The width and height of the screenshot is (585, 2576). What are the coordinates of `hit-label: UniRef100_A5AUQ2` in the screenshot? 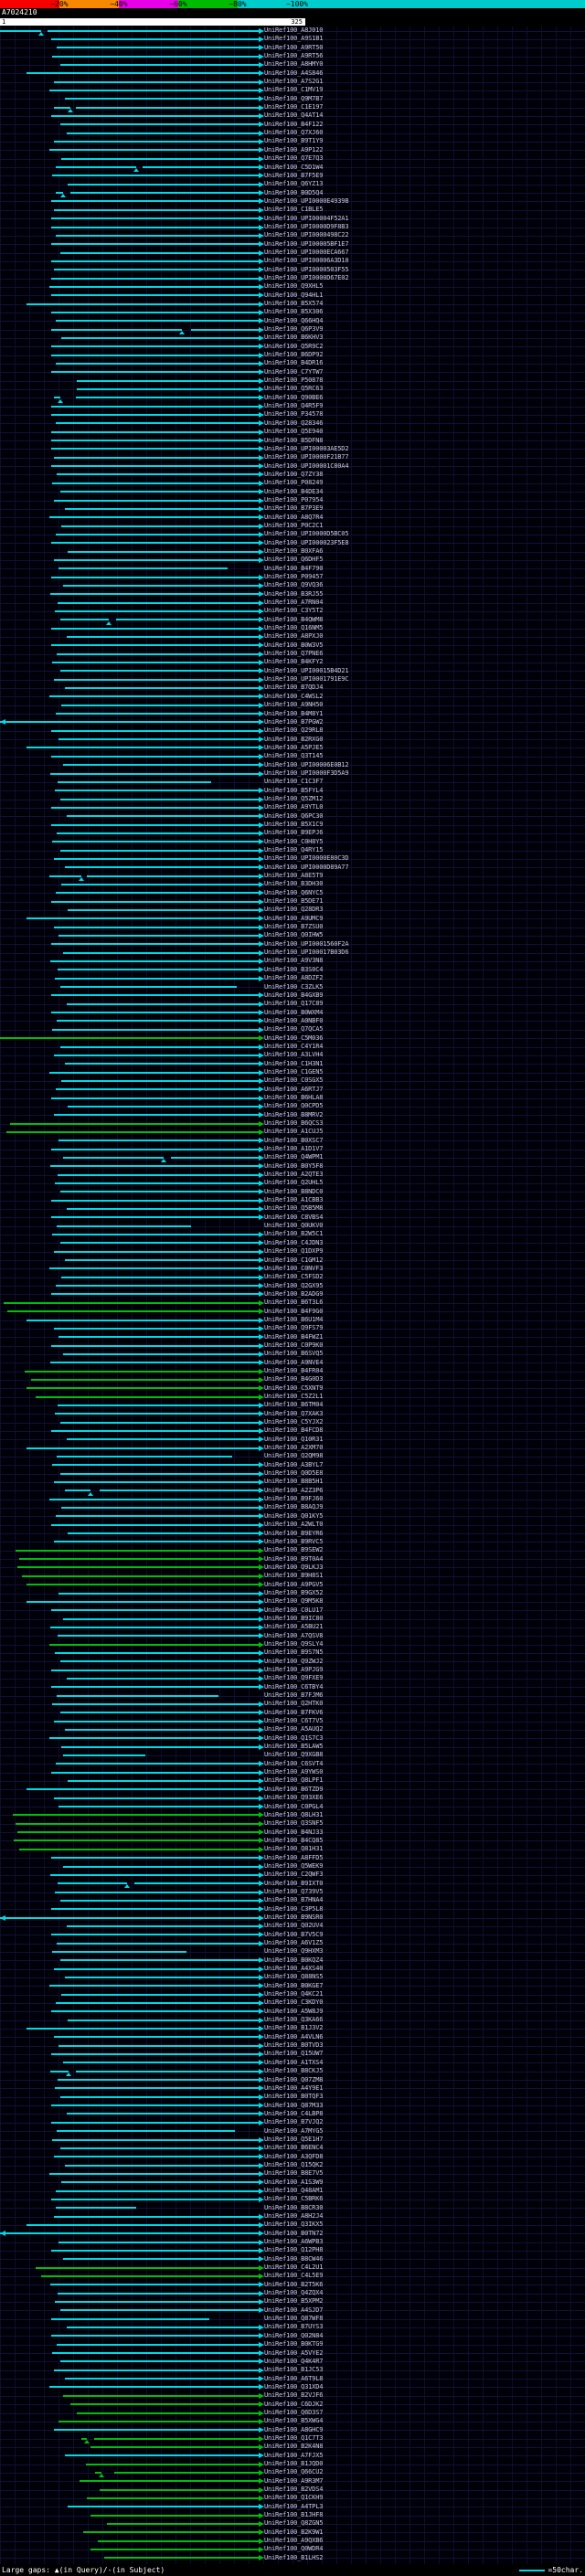 It's located at (294, 1729).